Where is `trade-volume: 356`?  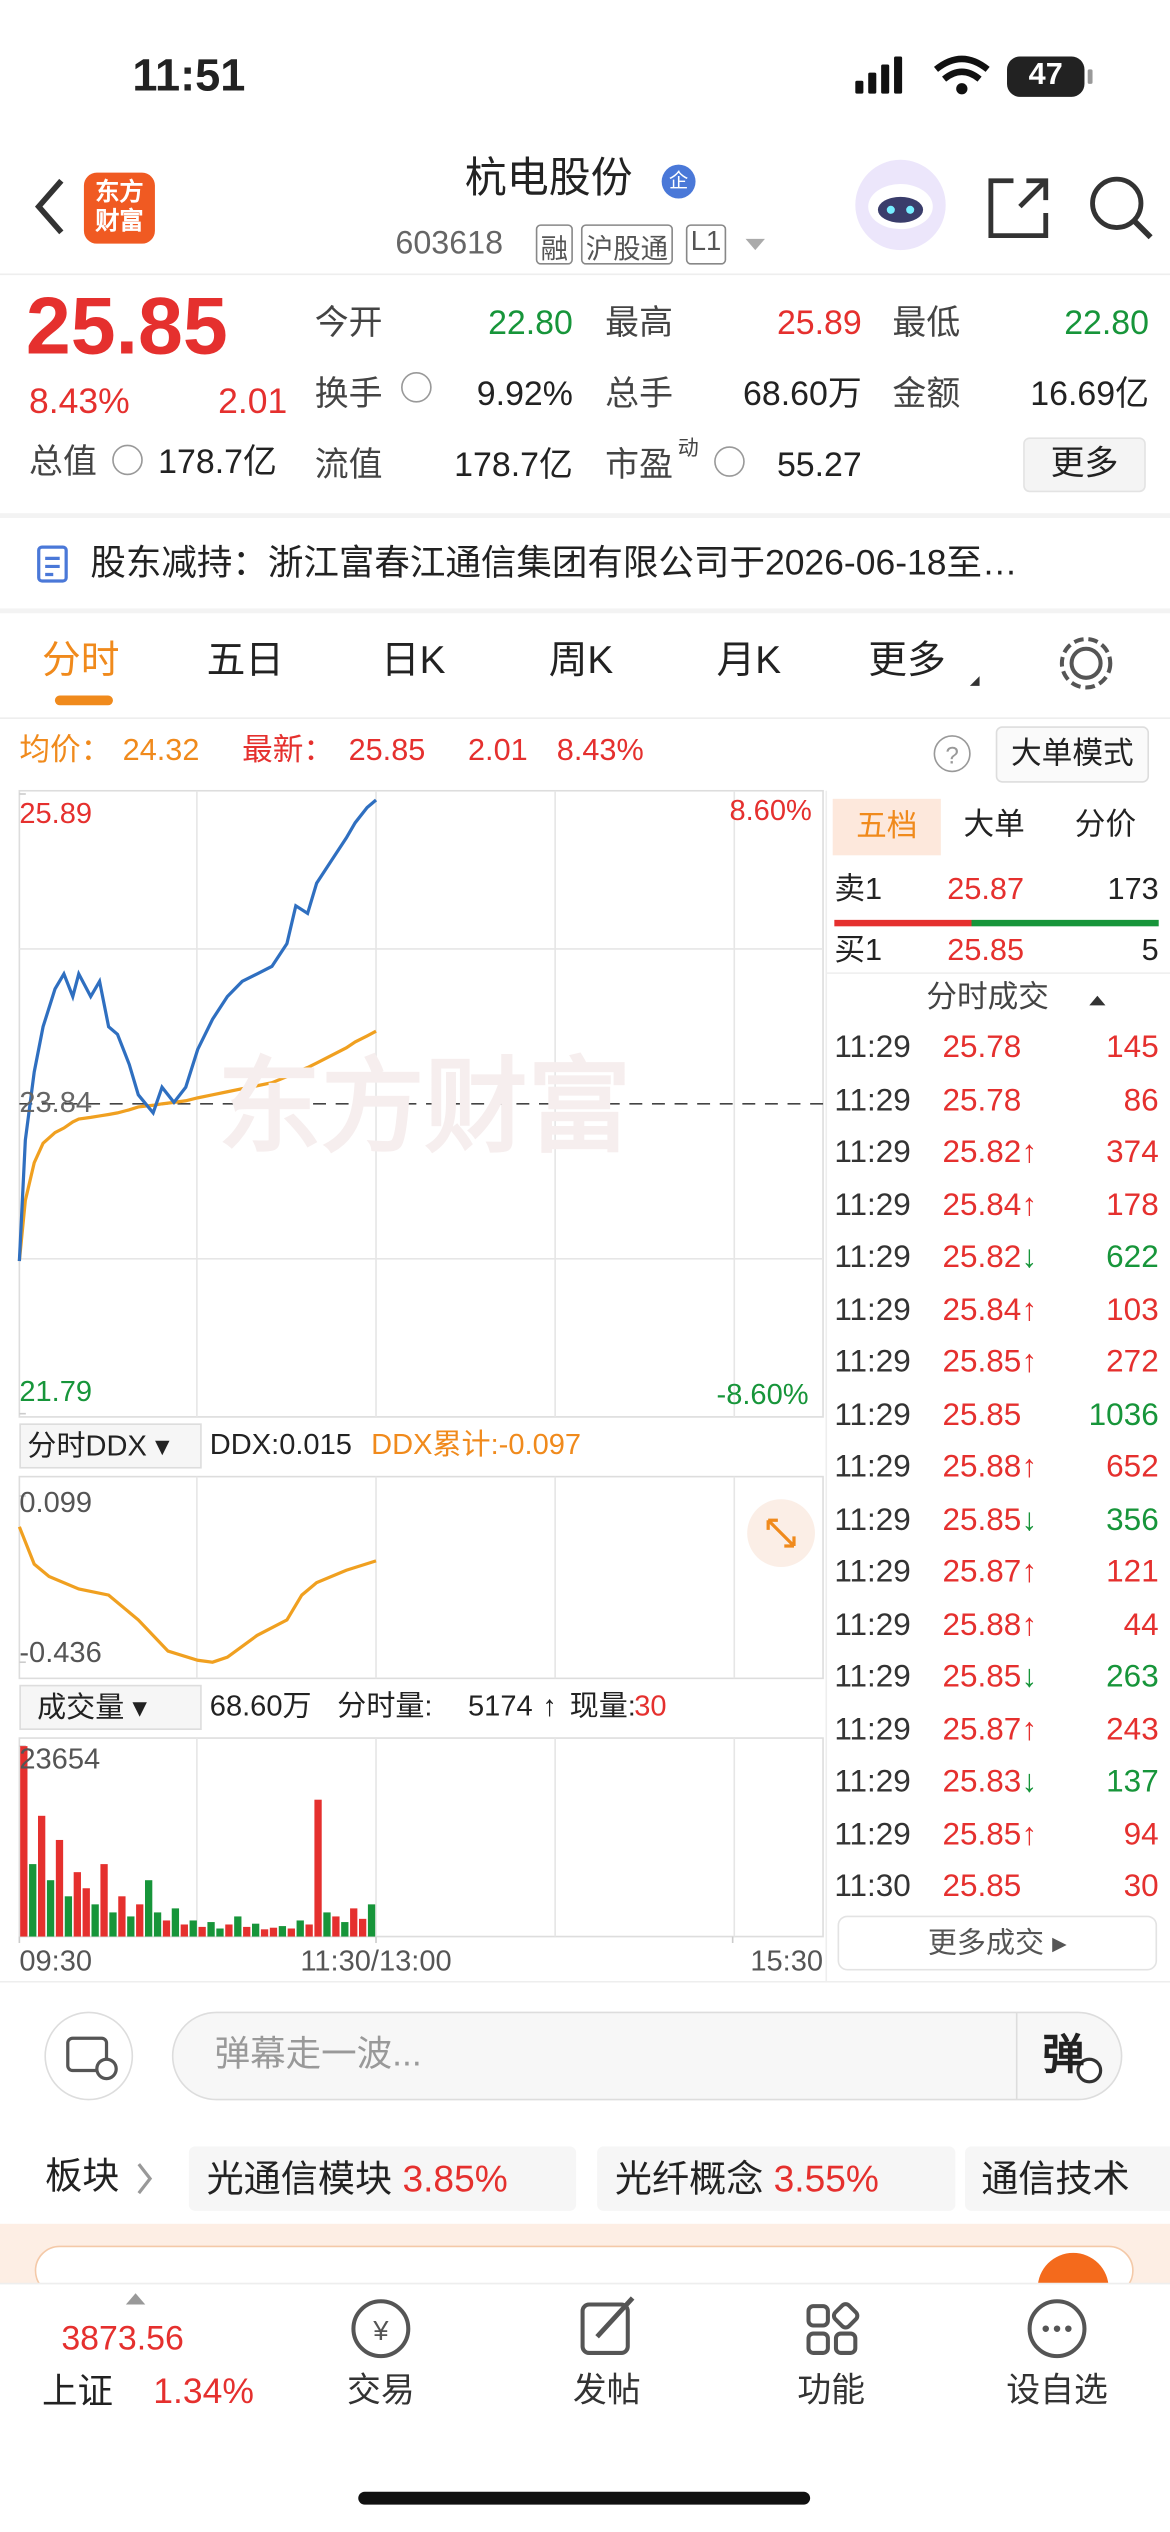
trade-volume: 356 is located at coordinates (1132, 1519).